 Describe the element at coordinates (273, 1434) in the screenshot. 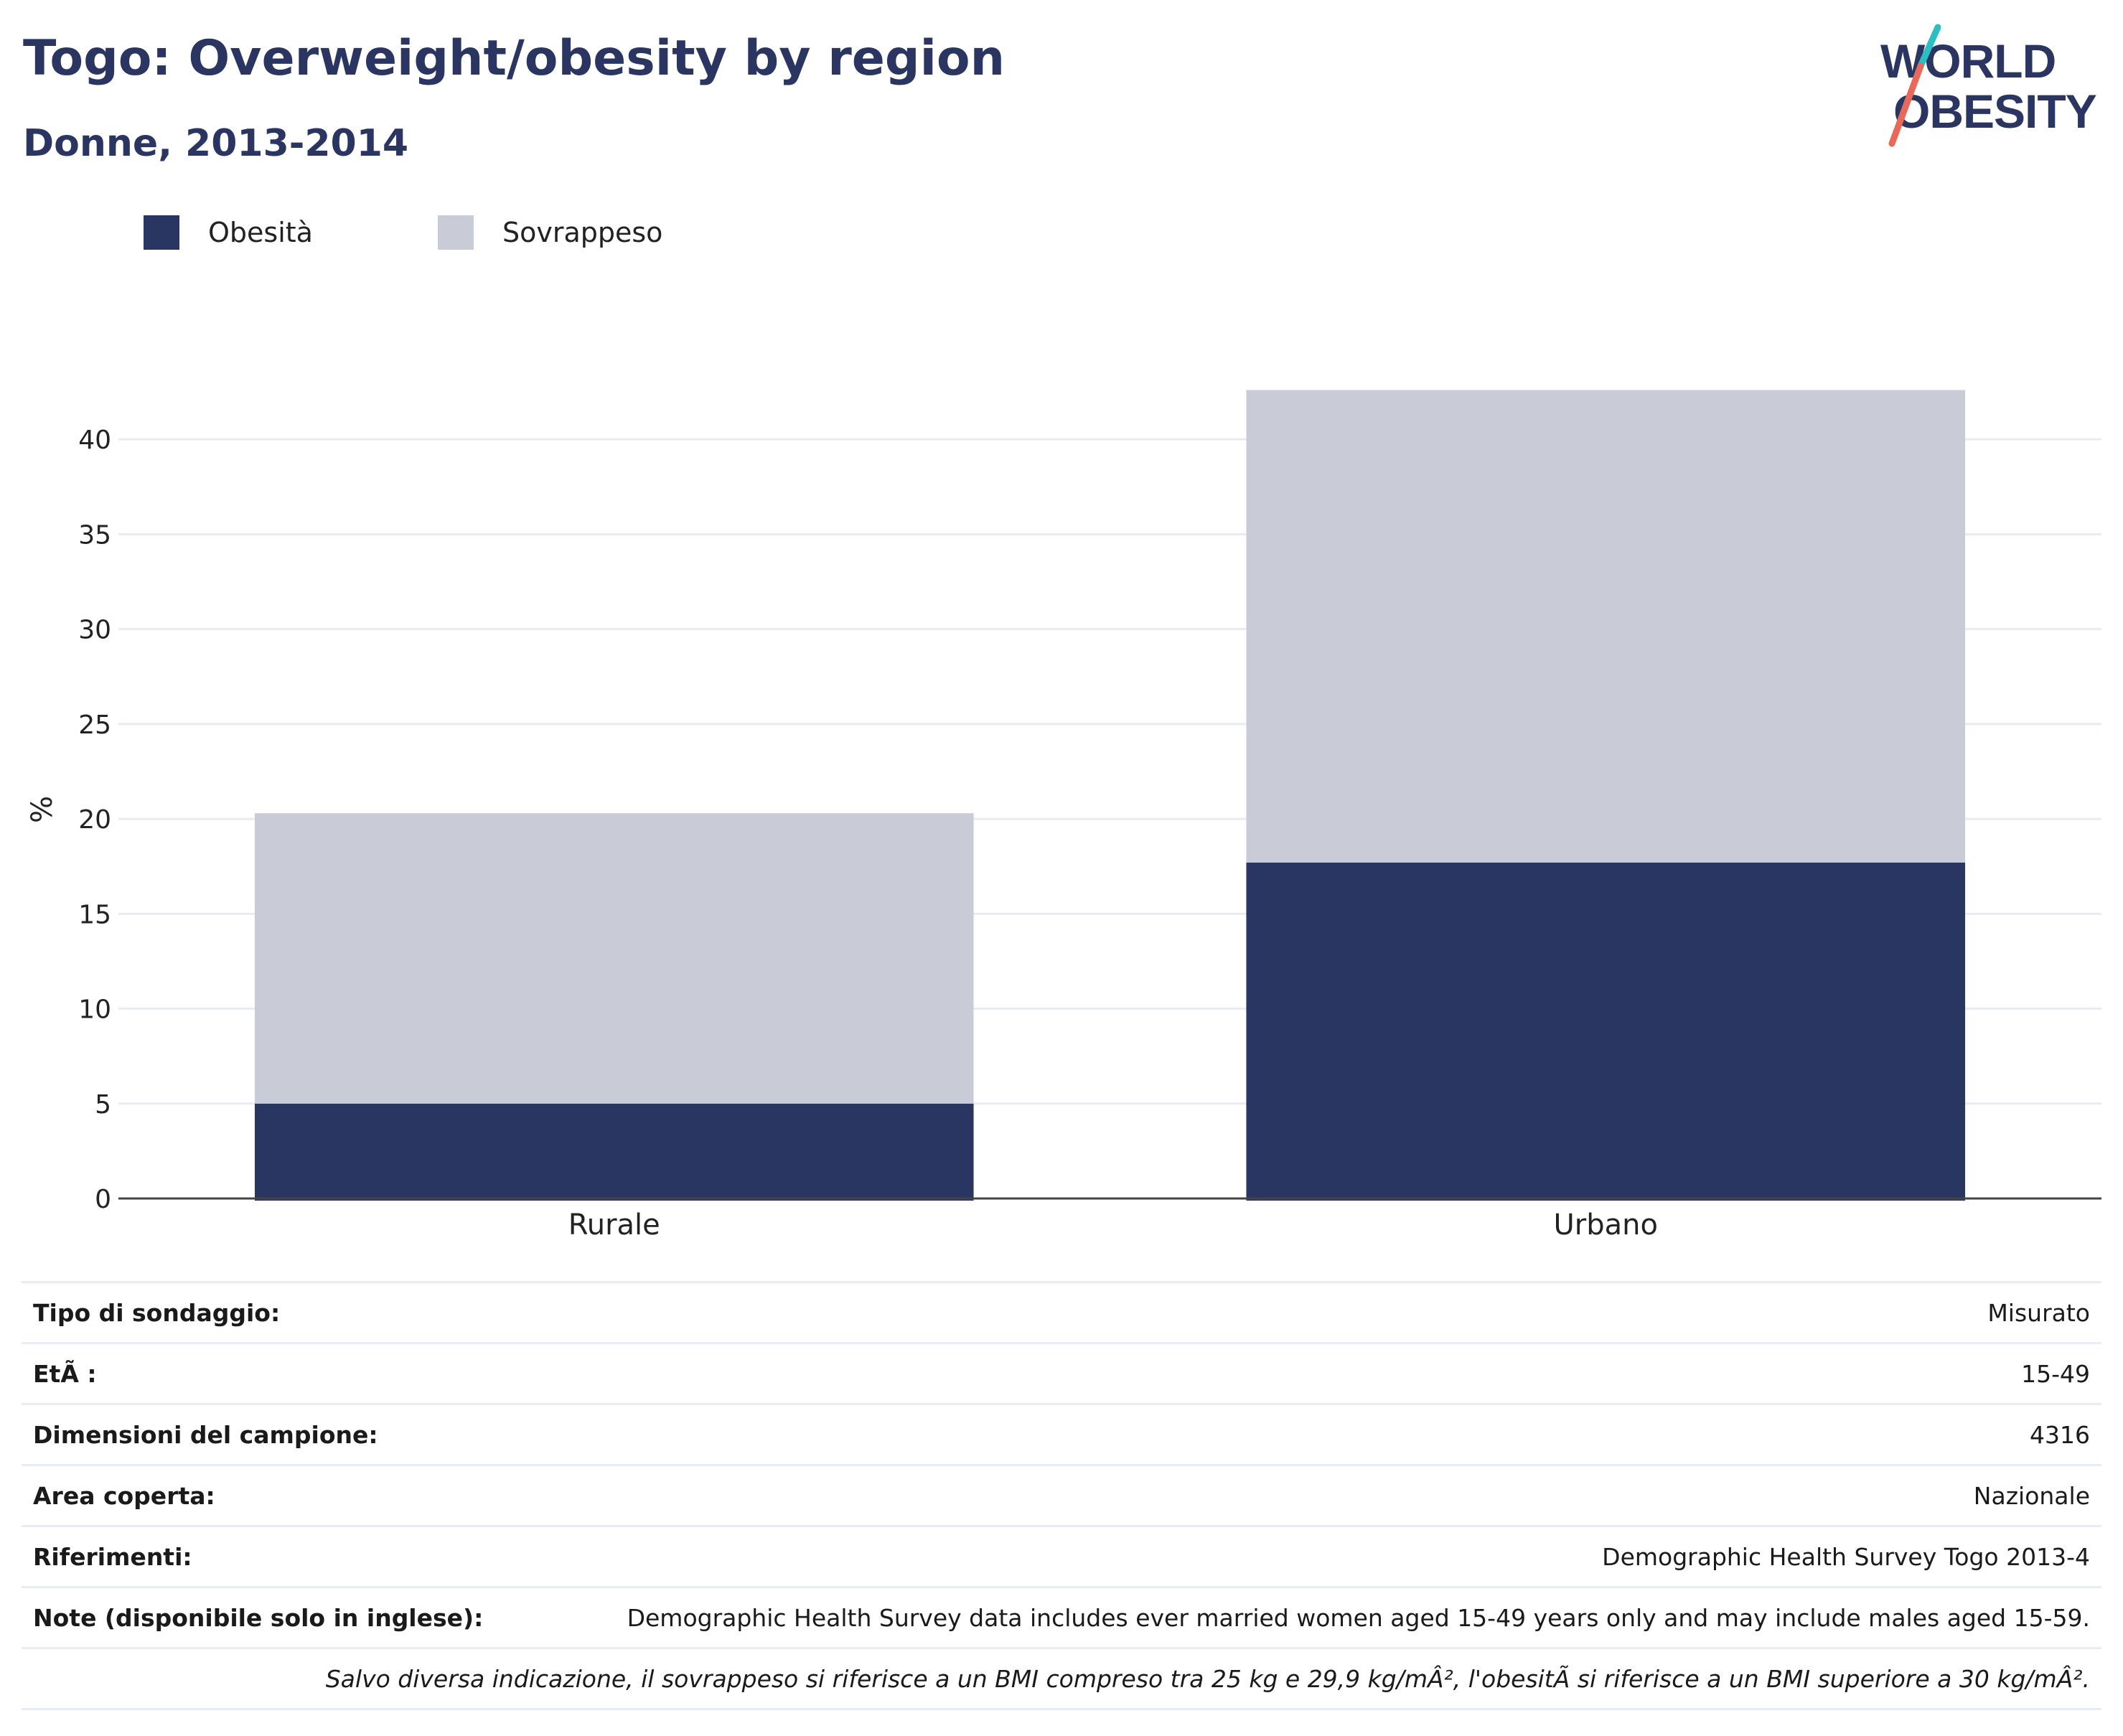

I see `info-key: Dimensioni del campione:` at that location.